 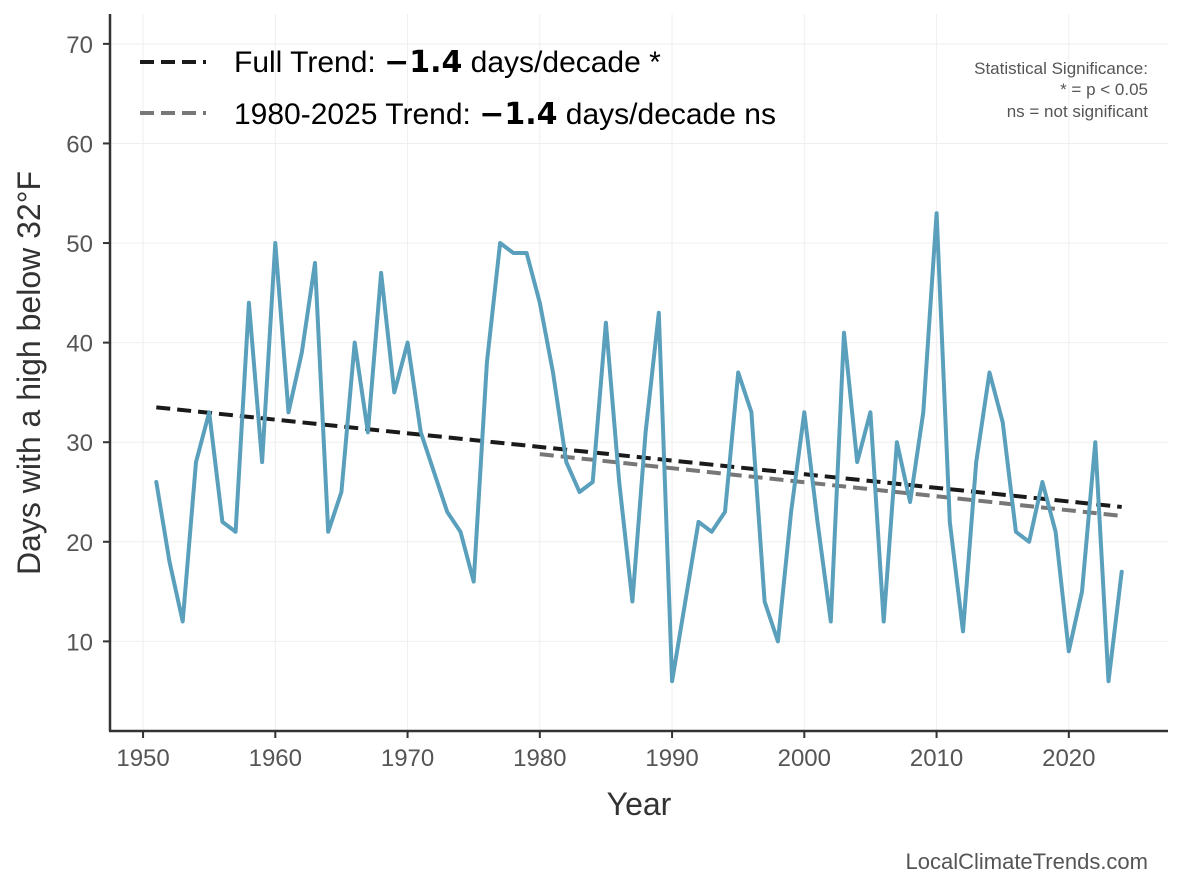 I want to click on x-tick-label: 1950, so click(x=142, y=758).